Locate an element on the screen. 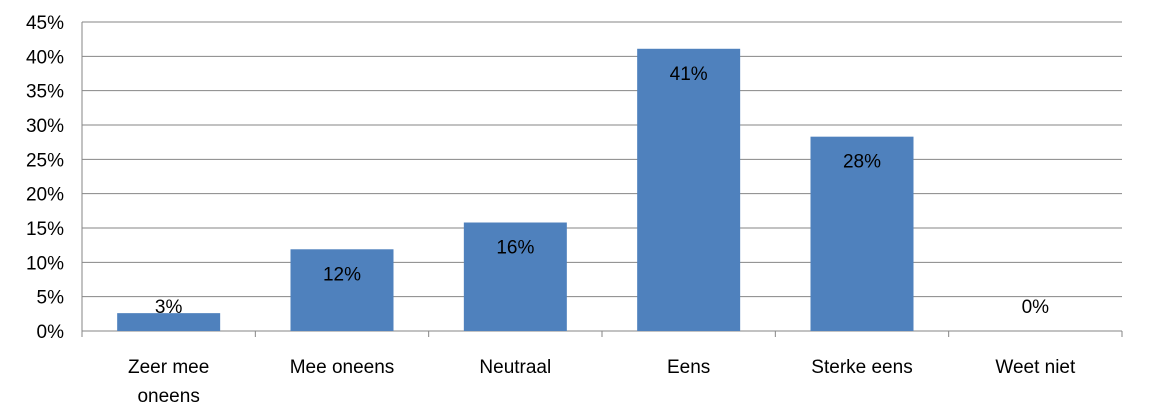 Image resolution: width=1157 pixels, height=410 pixels. x-category-label-line: Mee oneens is located at coordinates (342, 367).